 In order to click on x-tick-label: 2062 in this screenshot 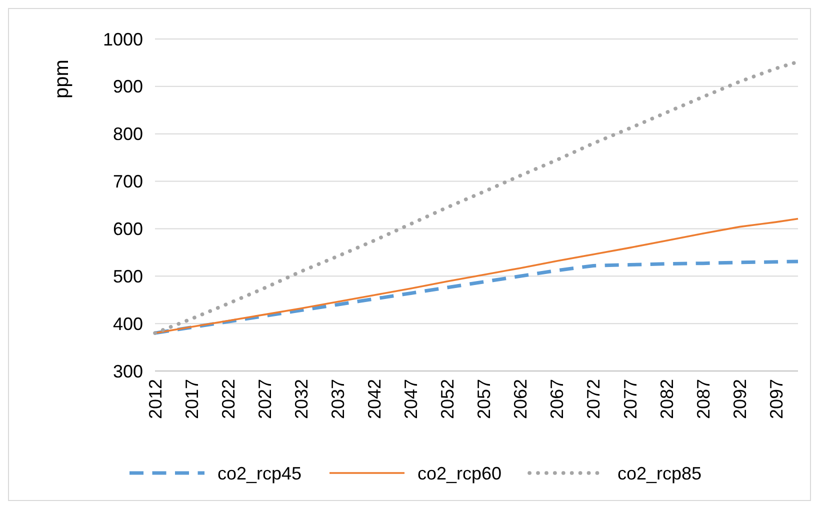, I will do `click(520, 399)`.